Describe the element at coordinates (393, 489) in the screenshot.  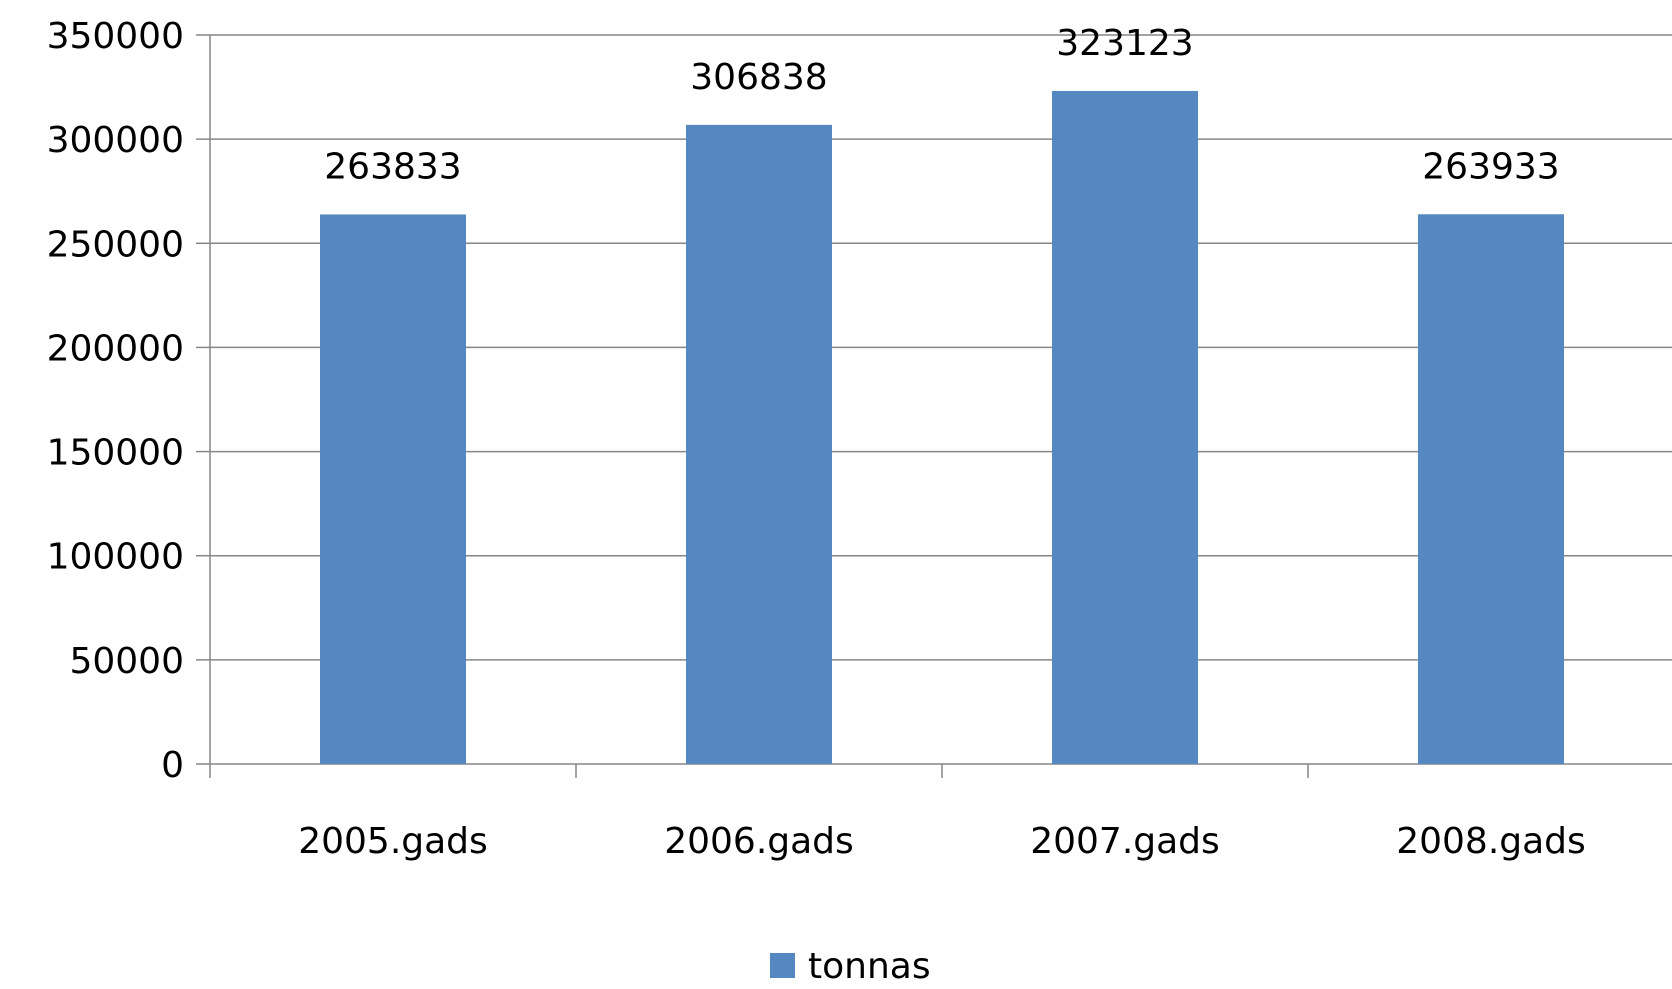
I see `bar-2005.gads` at that location.